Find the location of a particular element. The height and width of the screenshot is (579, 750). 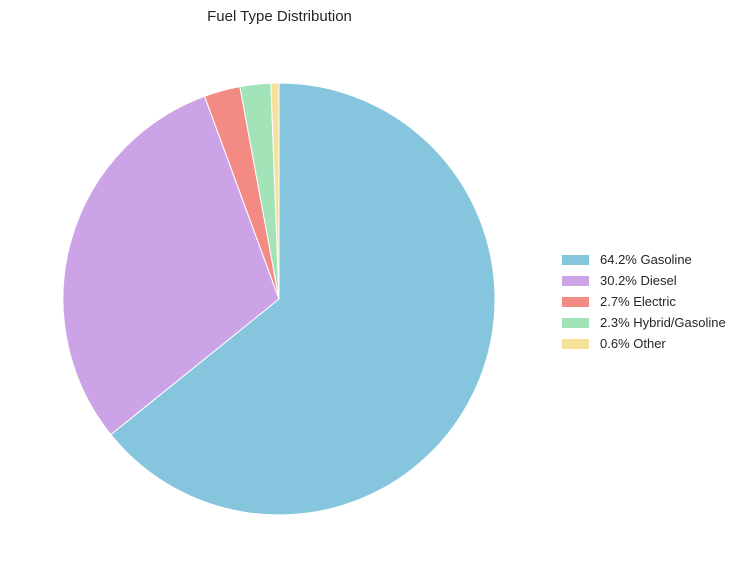

legend-item-other: 0.6% Other is located at coordinates (644, 343).